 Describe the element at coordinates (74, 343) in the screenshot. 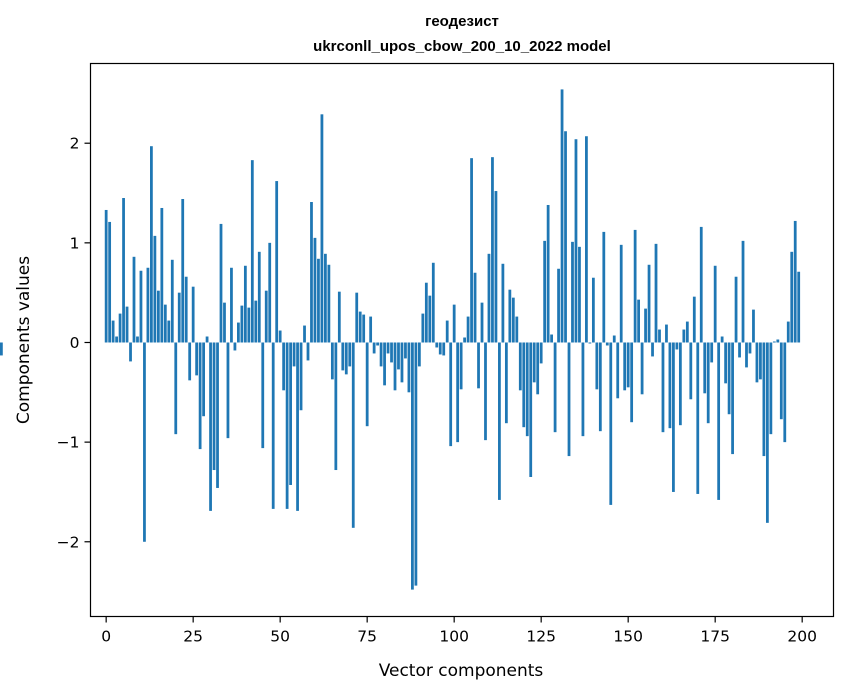

I see `y-axis: −2 −1 0 1 2` at that location.